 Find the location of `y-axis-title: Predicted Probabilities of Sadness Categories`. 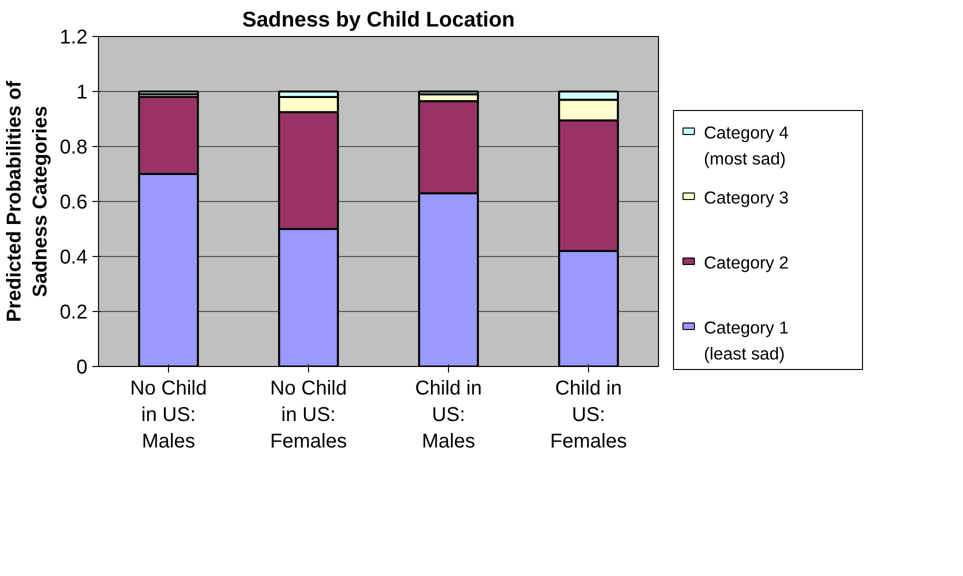

y-axis-title: Predicted Probabilities of Sadness Categories is located at coordinates (27, 201).